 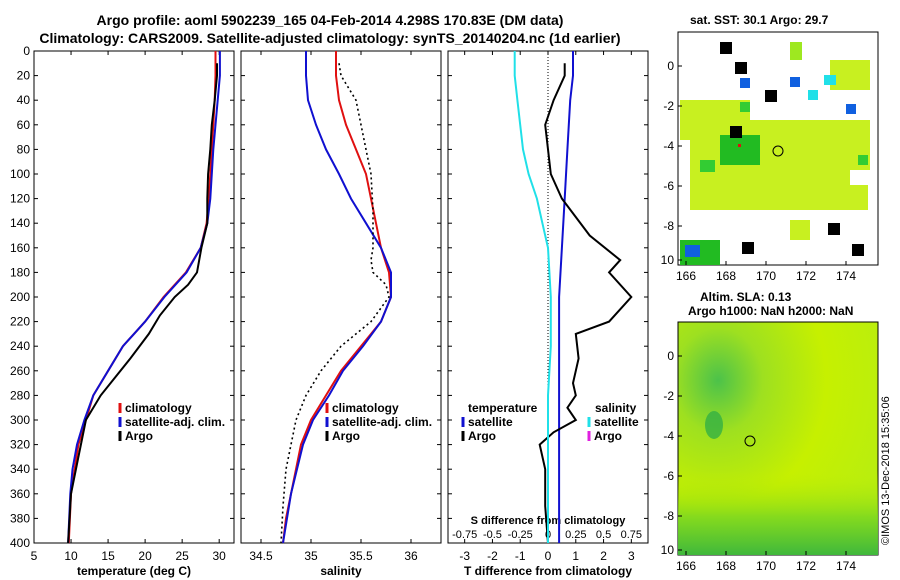 What do you see at coordinates (492, 535) in the screenshot?
I see `s-tick-label: -0.5` at bounding box center [492, 535].